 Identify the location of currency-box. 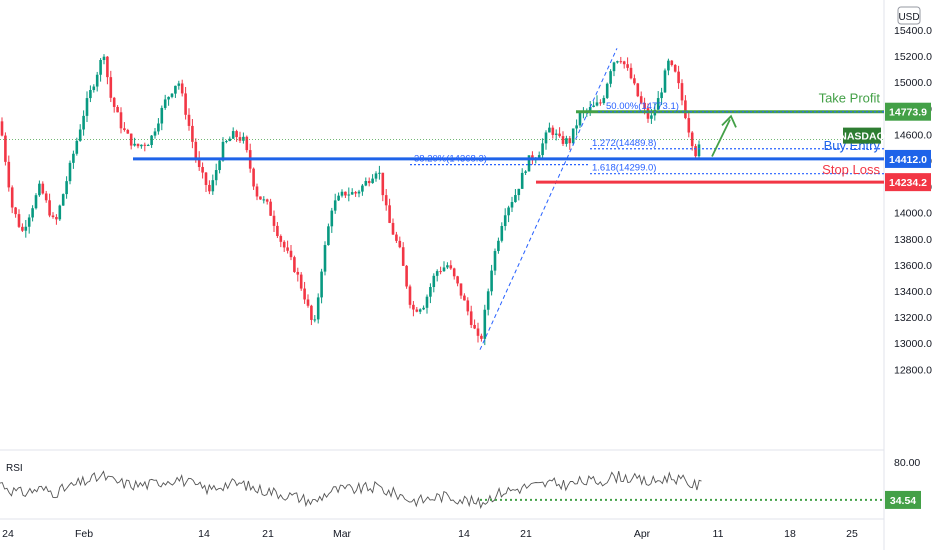
(909, 15).